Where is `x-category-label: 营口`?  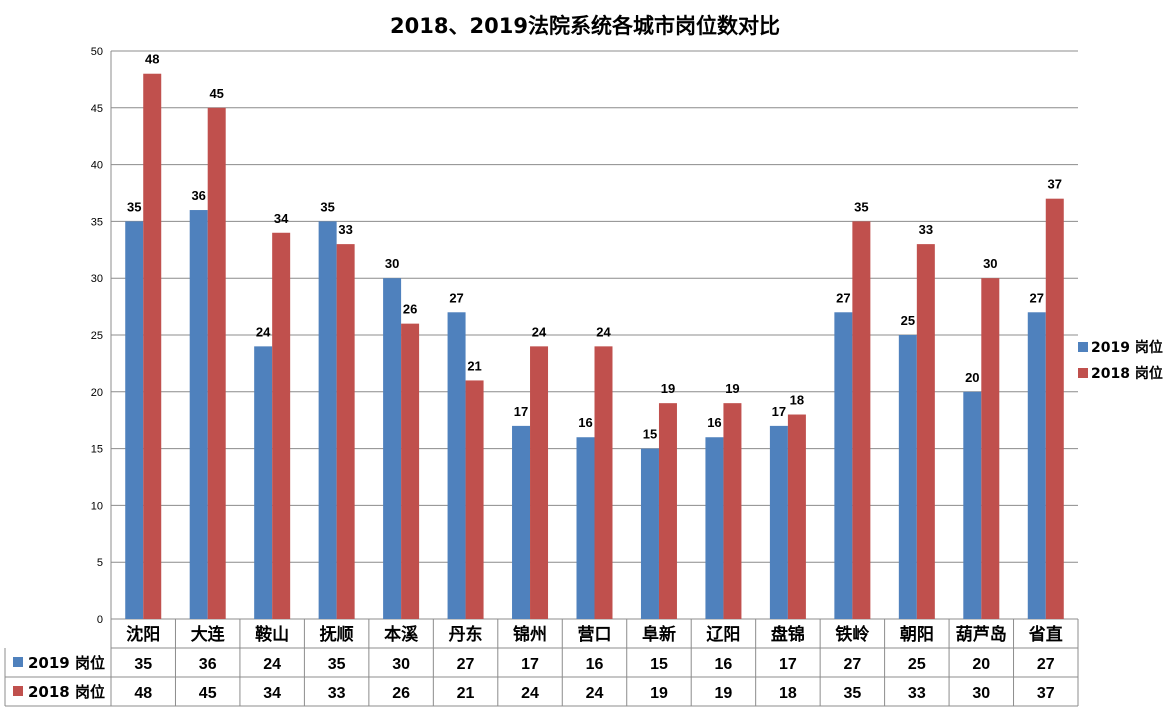
x-category-label: 营口 is located at coordinates (595, 634).